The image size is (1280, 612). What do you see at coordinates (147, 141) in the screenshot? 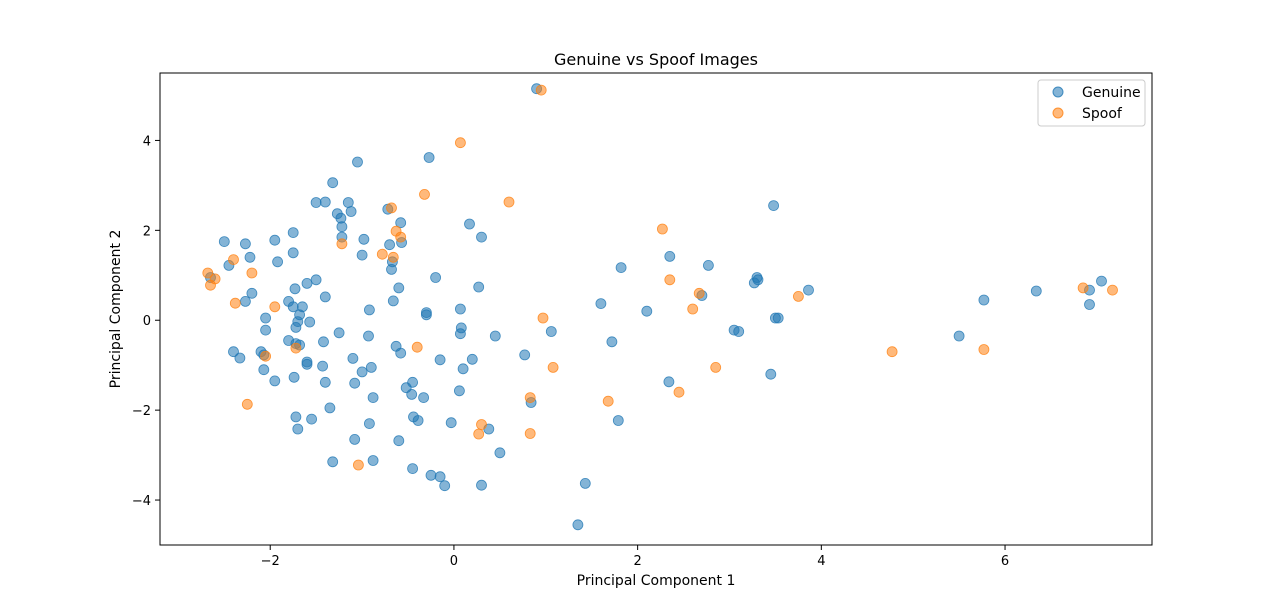
I see `y-tick-label: 4` at bounding box center [147, 141].